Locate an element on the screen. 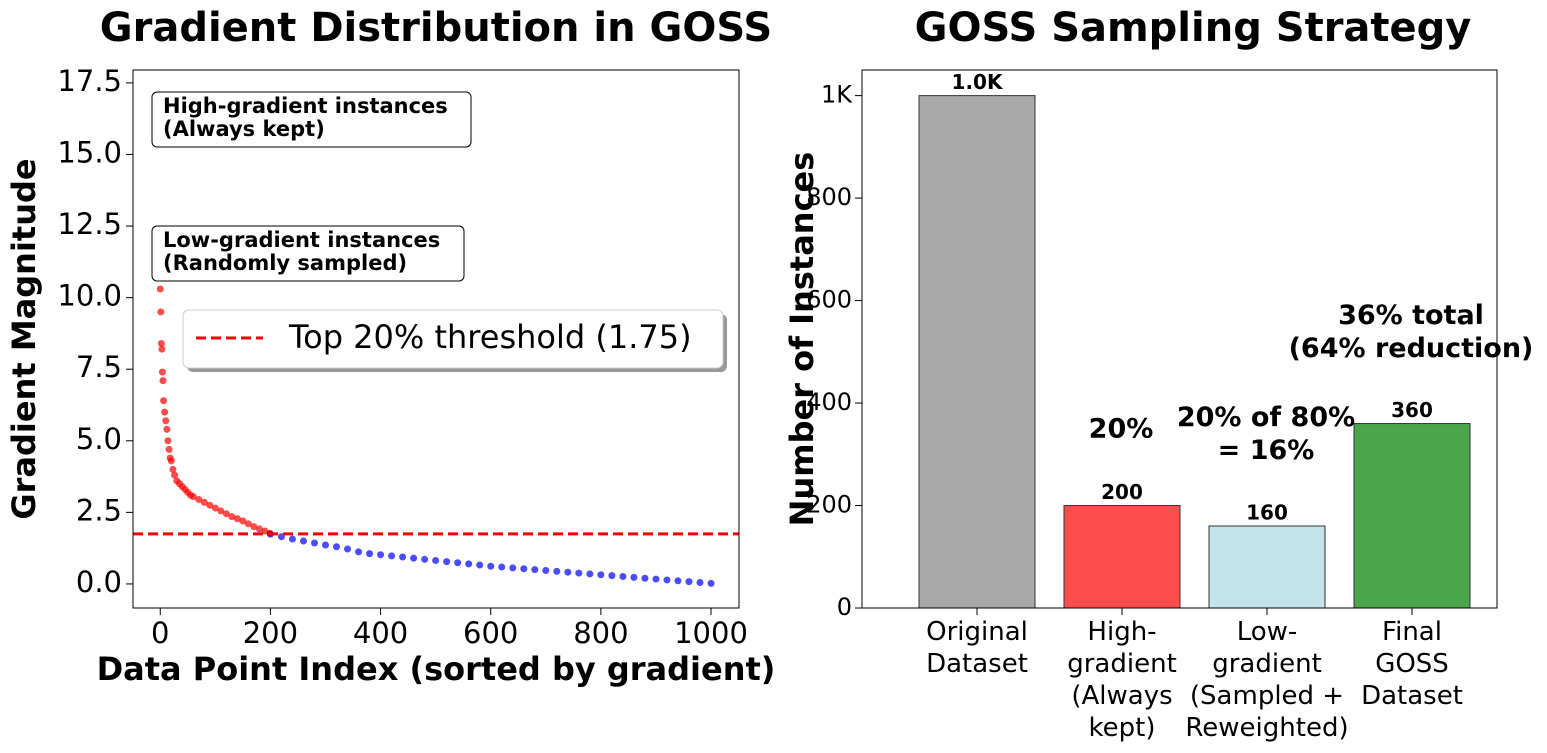 This screenshot has width=1547, height=753. annotation: High-gradient instances (Always kept) is located at coordinates (305, 117).